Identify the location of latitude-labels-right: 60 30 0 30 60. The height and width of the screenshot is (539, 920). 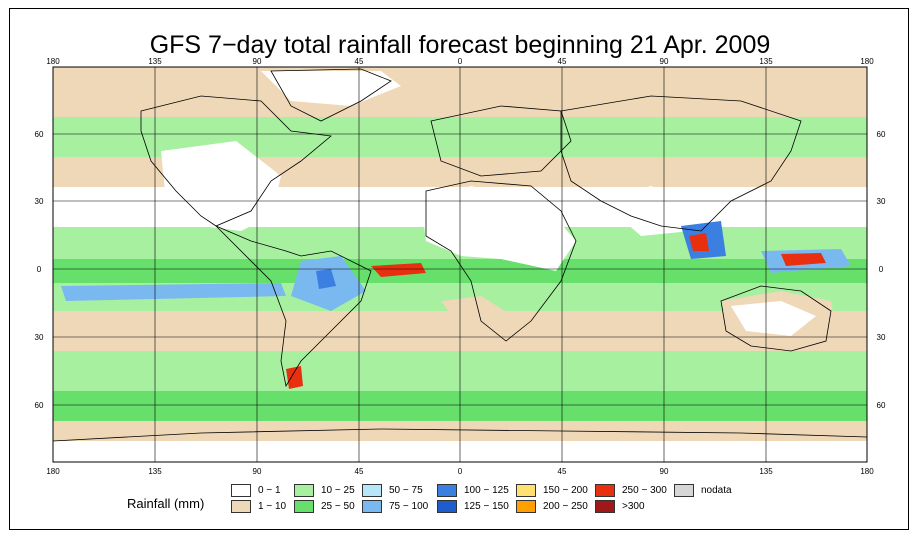
(881, 270).